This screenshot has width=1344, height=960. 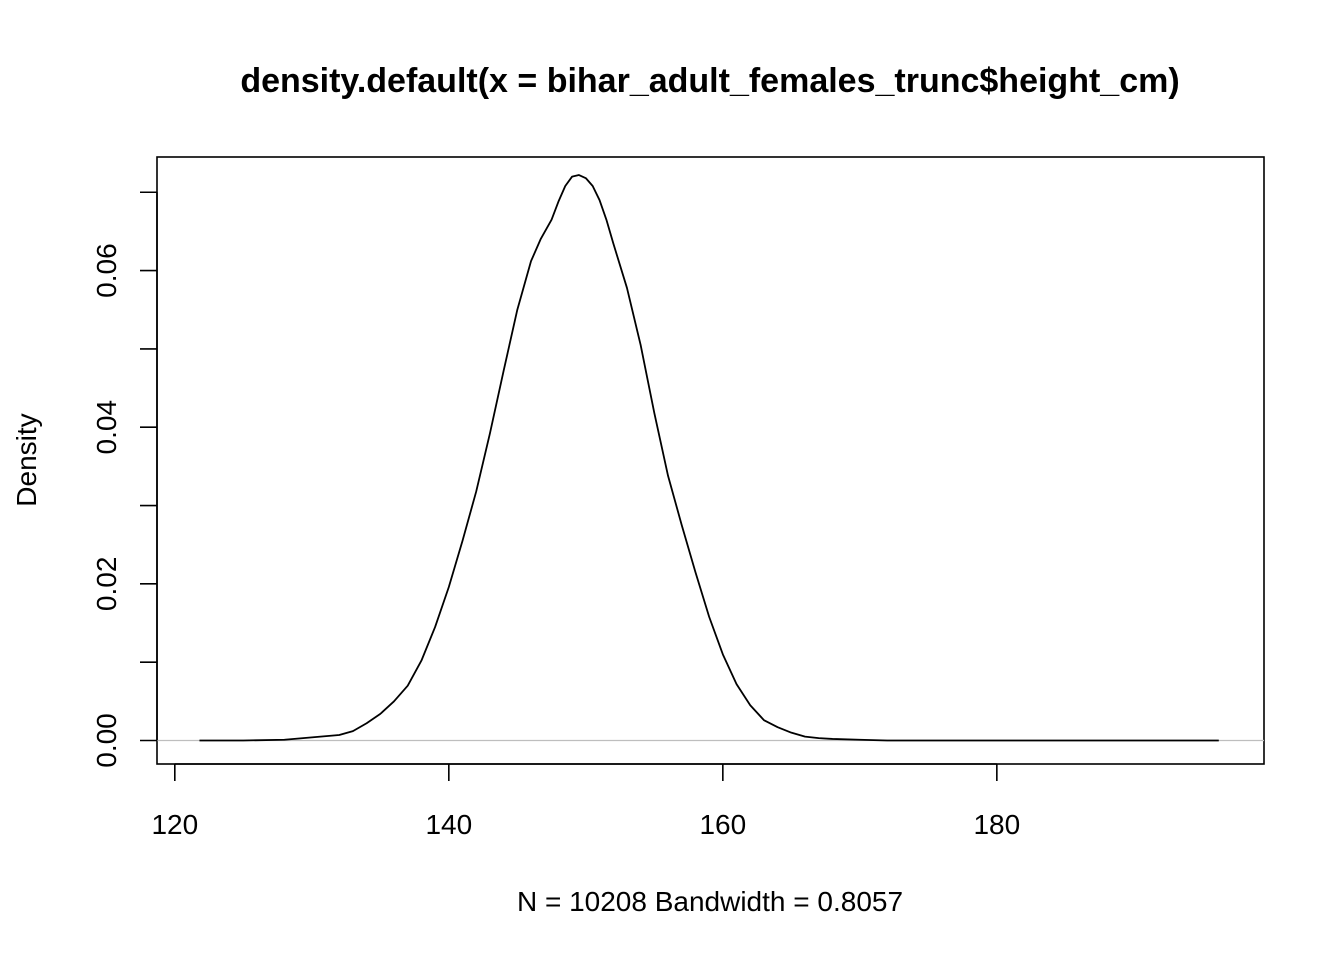 I want to click on x-axis: 120 140 160 180, so click(x=585, y=801).